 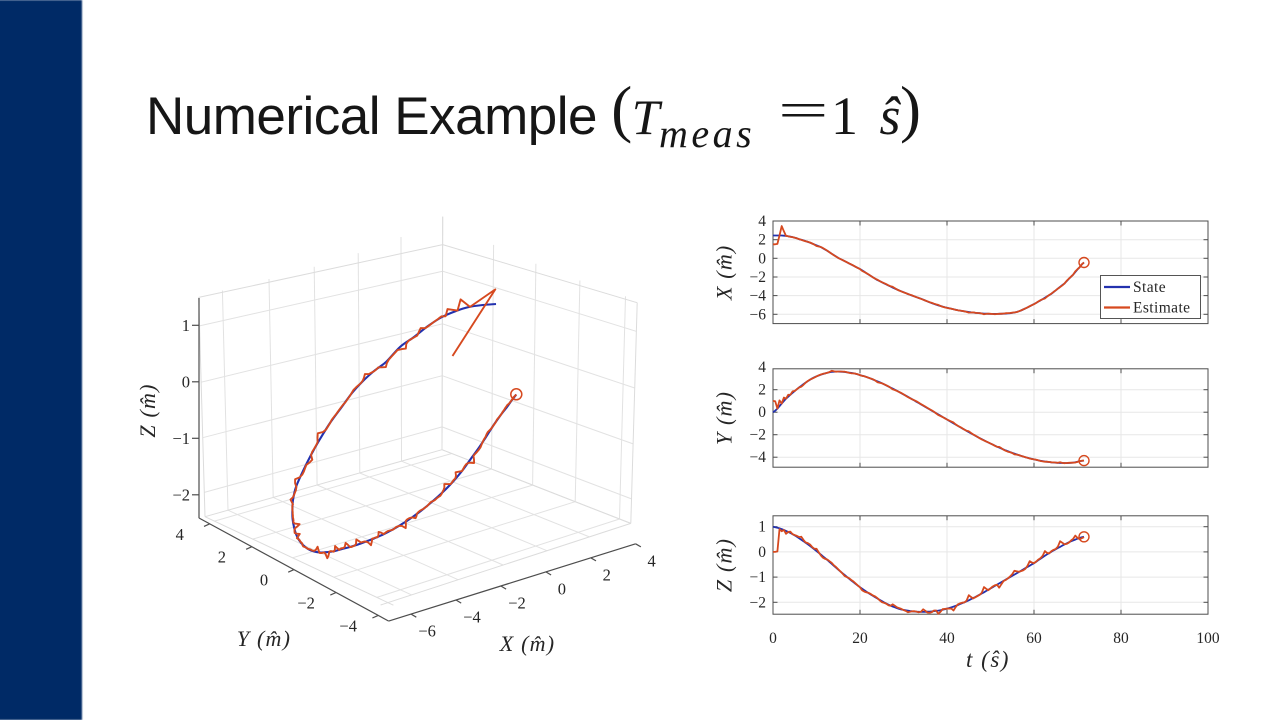 I want to click on svg-text: 100, so click(x=1208, y=638).